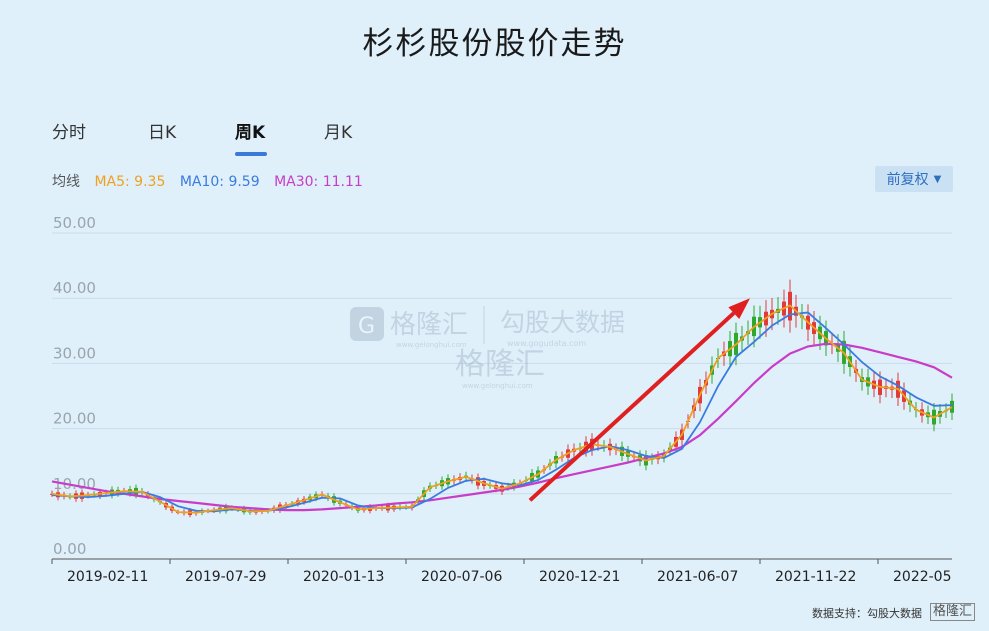 The image size is (989, 631). I want to click on y-tick-label: 20.00, so click(74, 419).